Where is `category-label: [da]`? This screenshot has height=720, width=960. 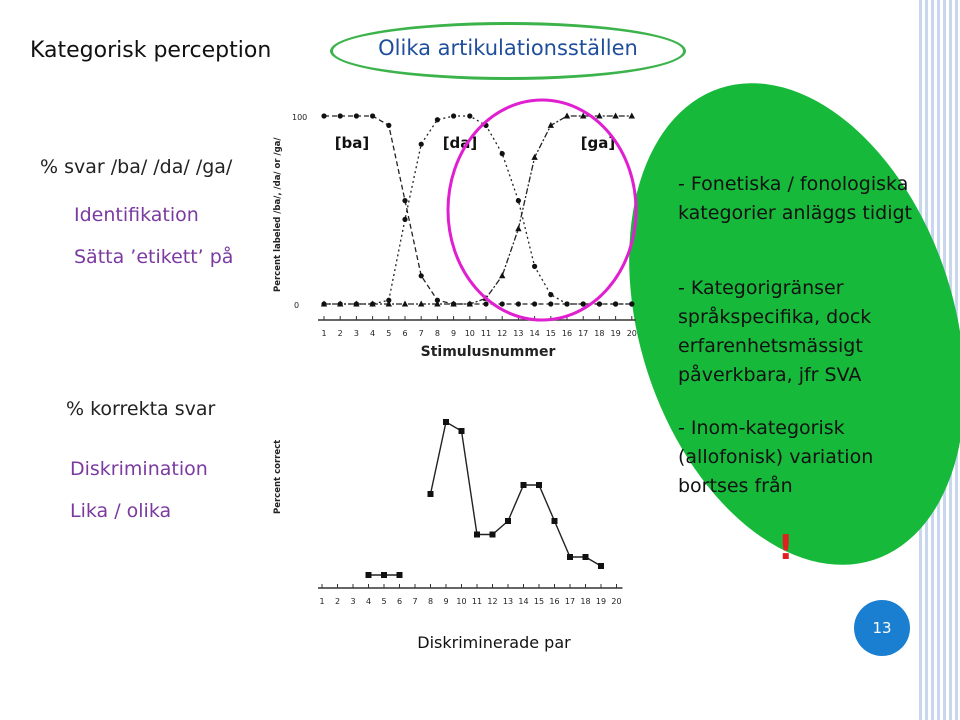
category-label: [da] is located at coordinates (460, 143).